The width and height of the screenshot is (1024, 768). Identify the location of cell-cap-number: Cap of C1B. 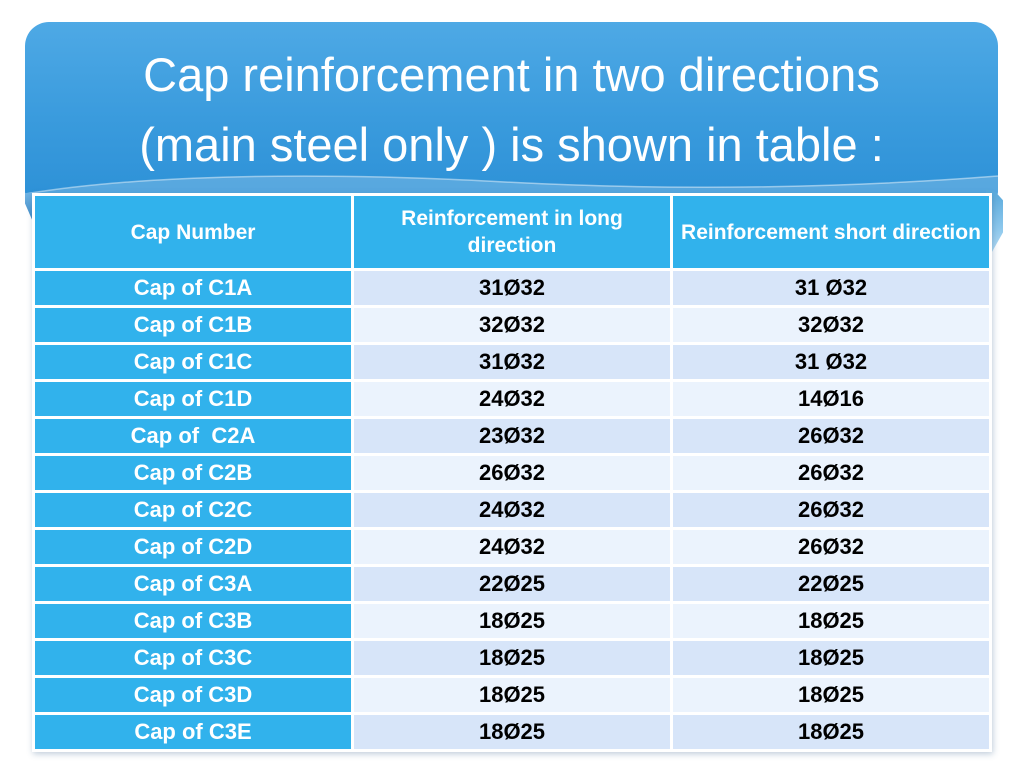
(193, 325).